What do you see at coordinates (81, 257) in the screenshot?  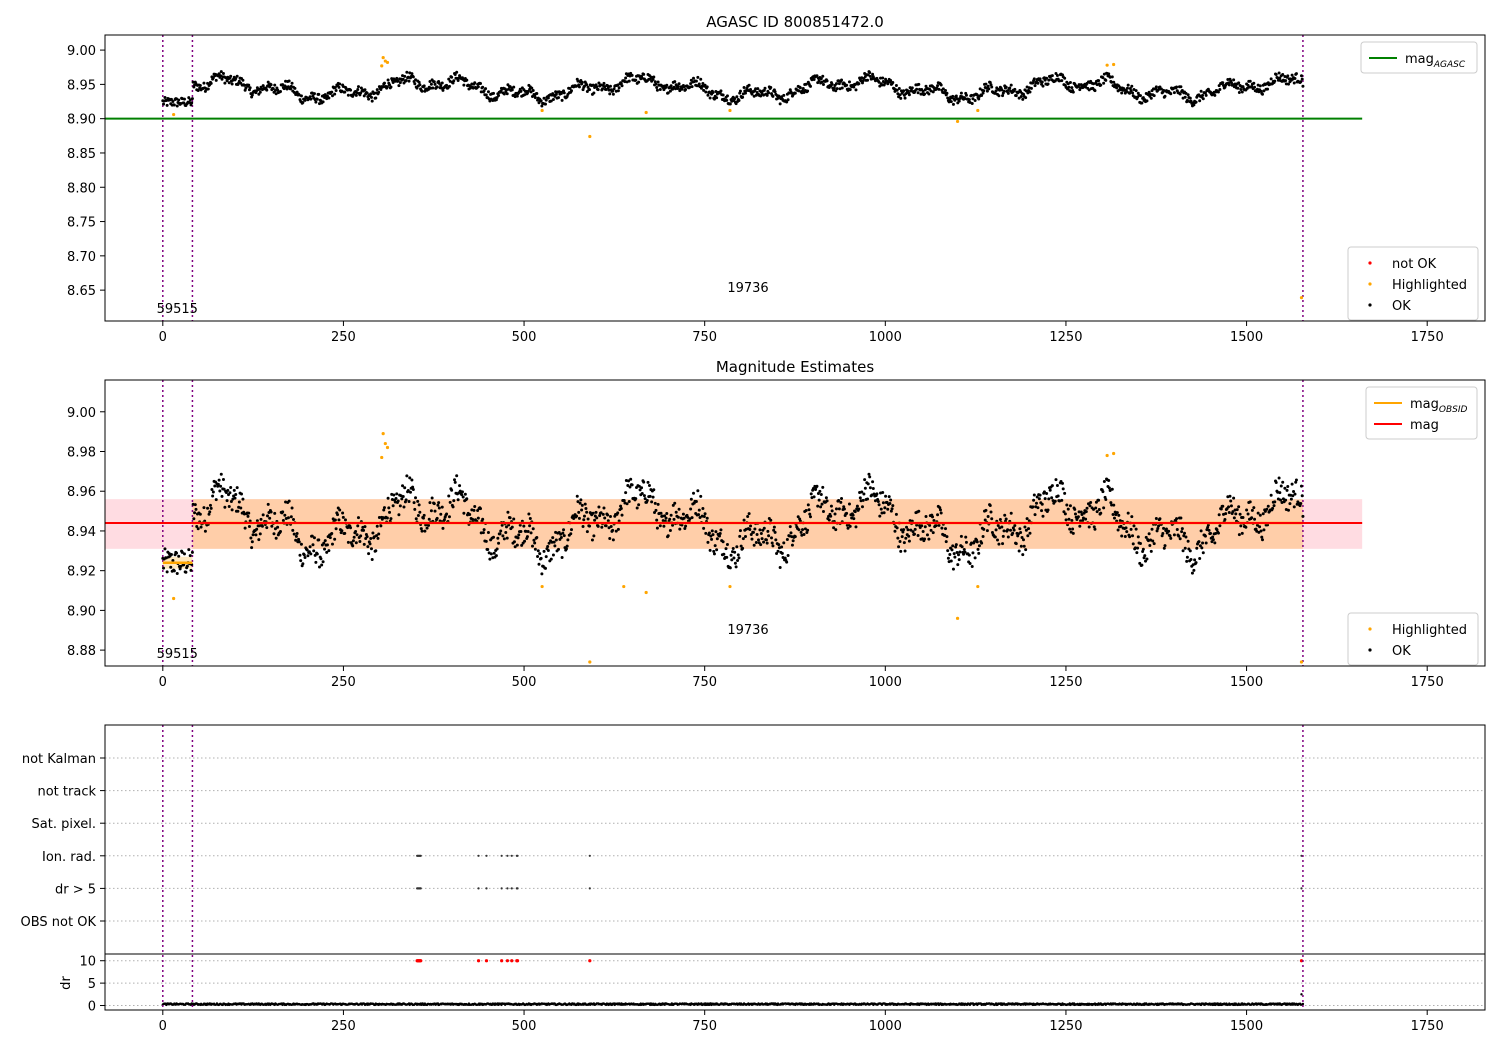 I see `y-tick-label: 8.70` at bounding box center [81, 257].